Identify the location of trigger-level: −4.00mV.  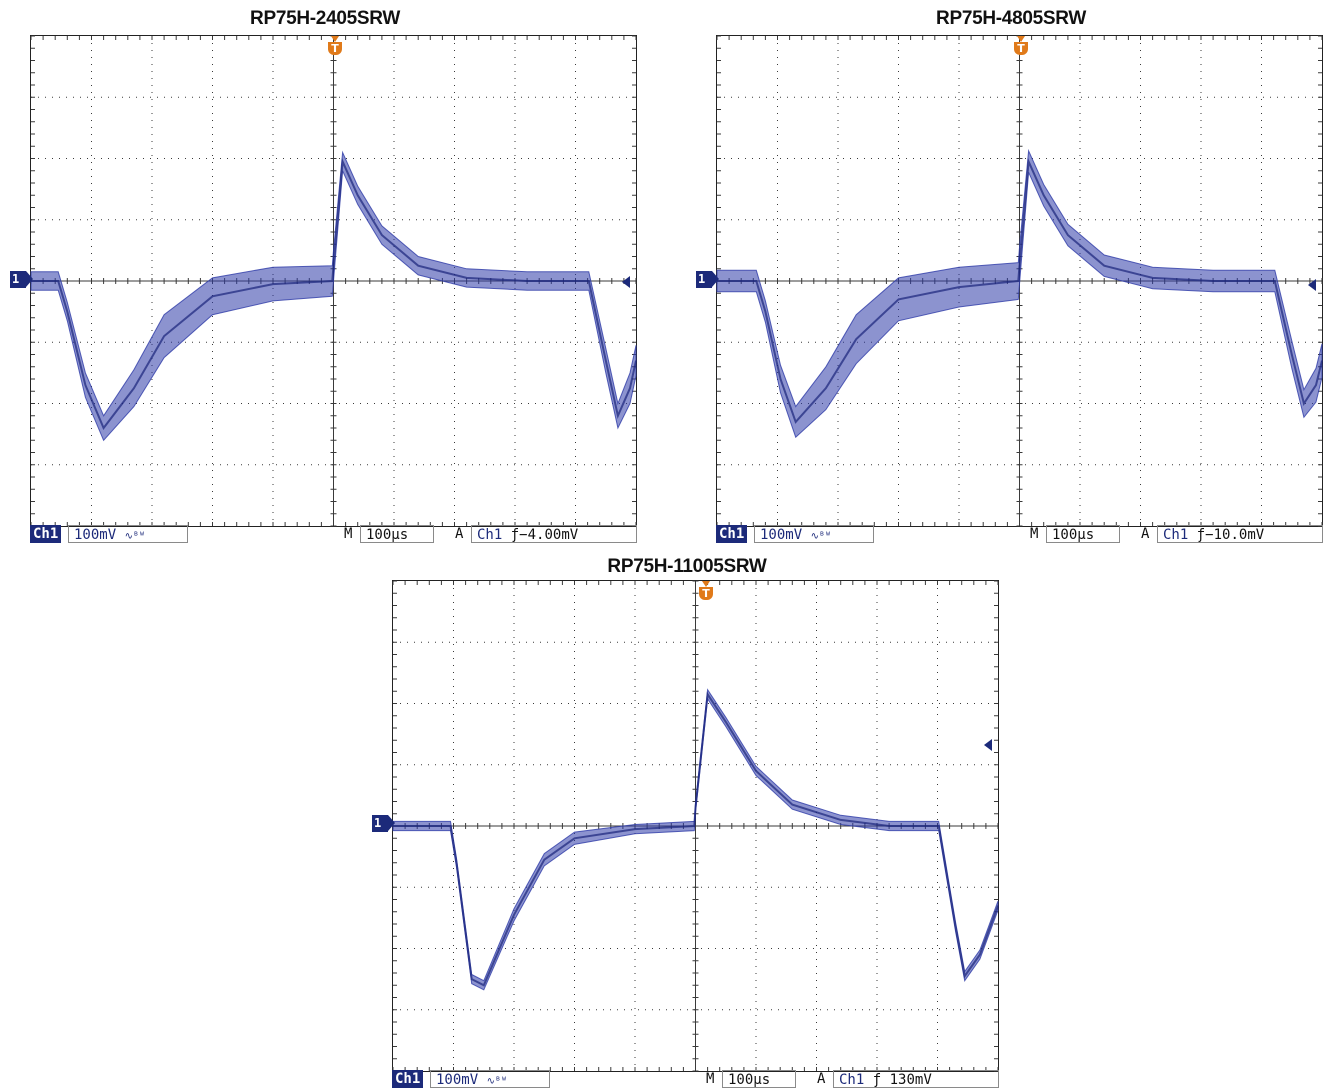
(549, 535).